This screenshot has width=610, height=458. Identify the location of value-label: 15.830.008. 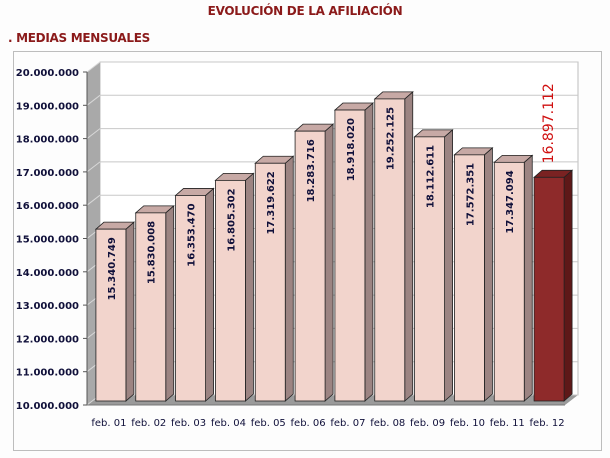
(152, 252).